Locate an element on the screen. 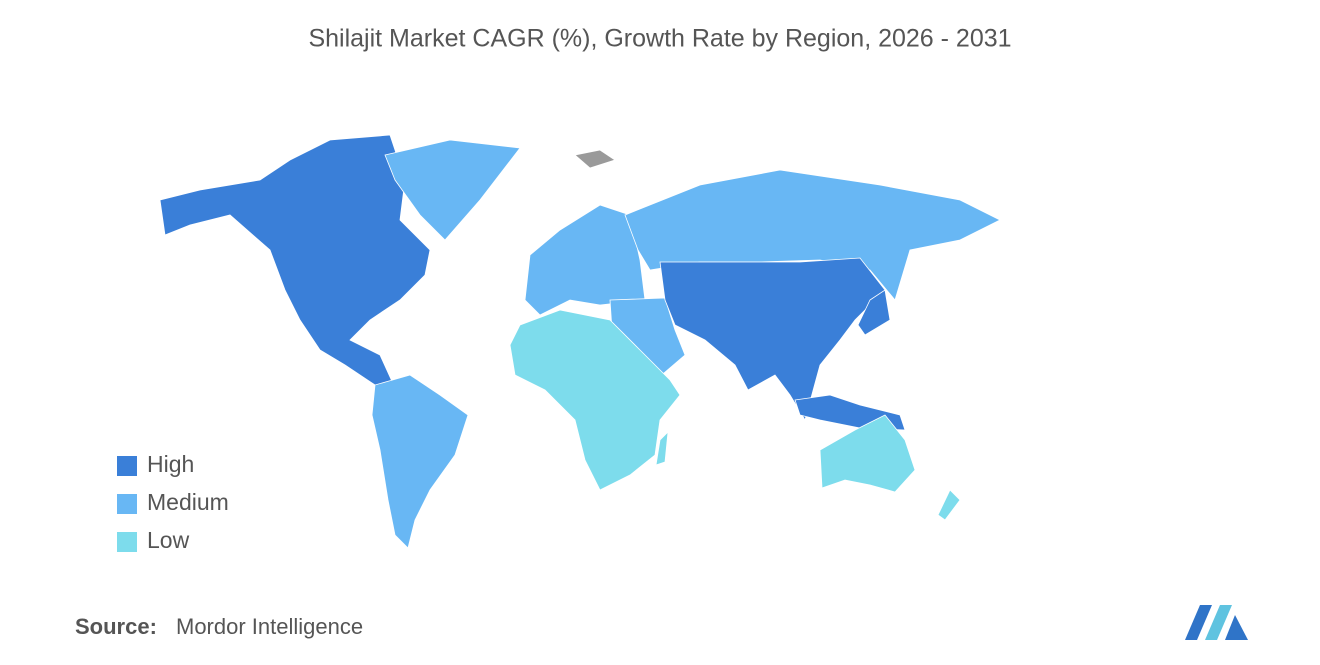  madagascar is located at coordinates (662, 448).